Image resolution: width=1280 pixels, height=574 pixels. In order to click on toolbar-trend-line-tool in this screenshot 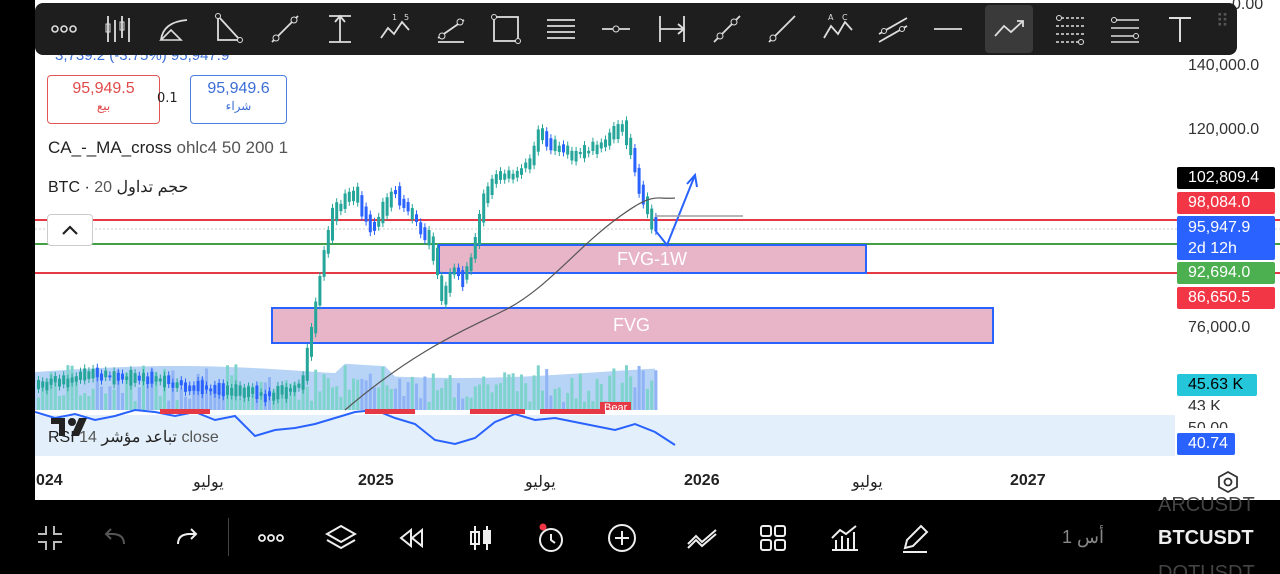, I will do `click(284, 29)`.